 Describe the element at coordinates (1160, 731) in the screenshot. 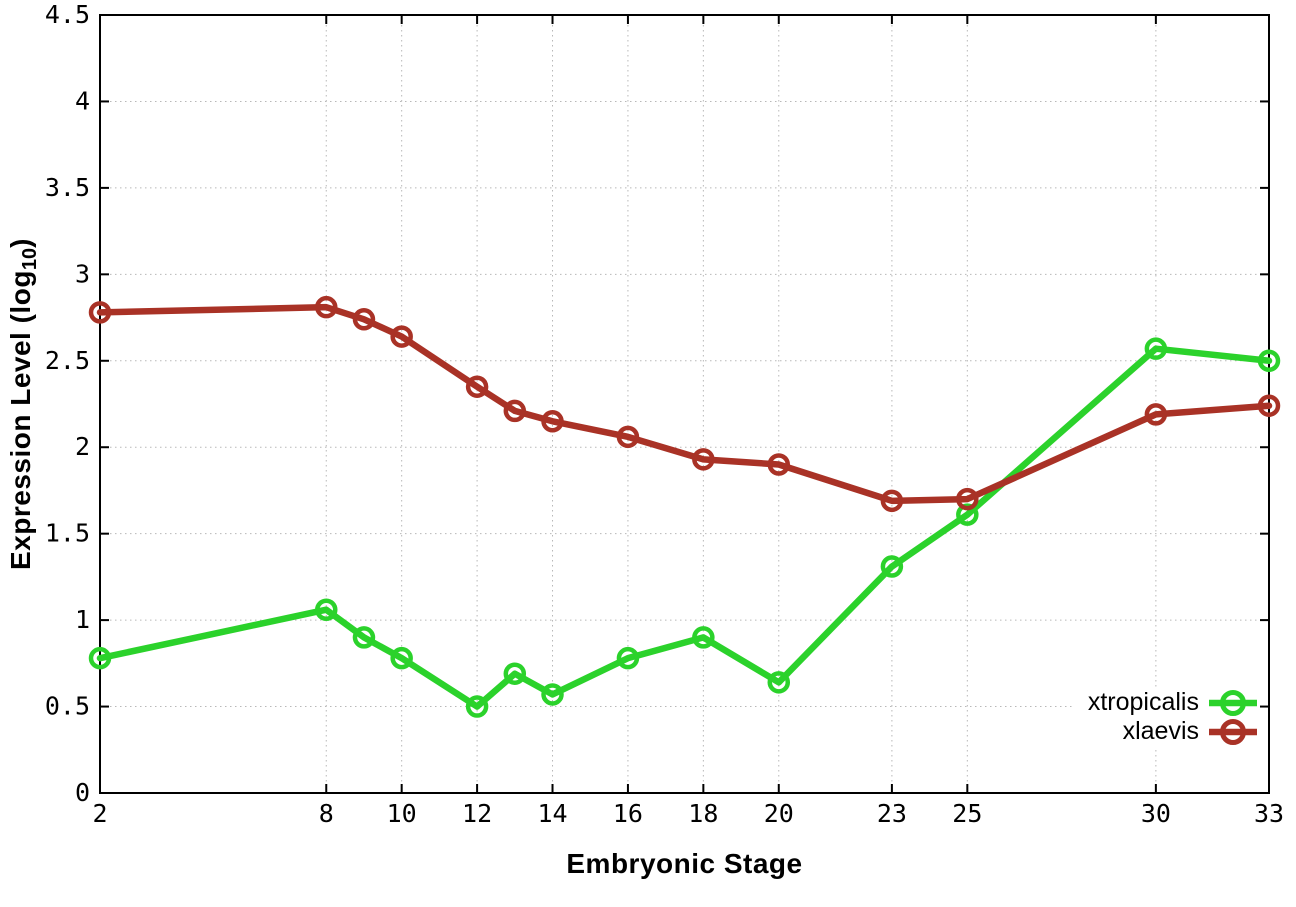

I see `legend-label-xlaevis: xlaevis` at that location.